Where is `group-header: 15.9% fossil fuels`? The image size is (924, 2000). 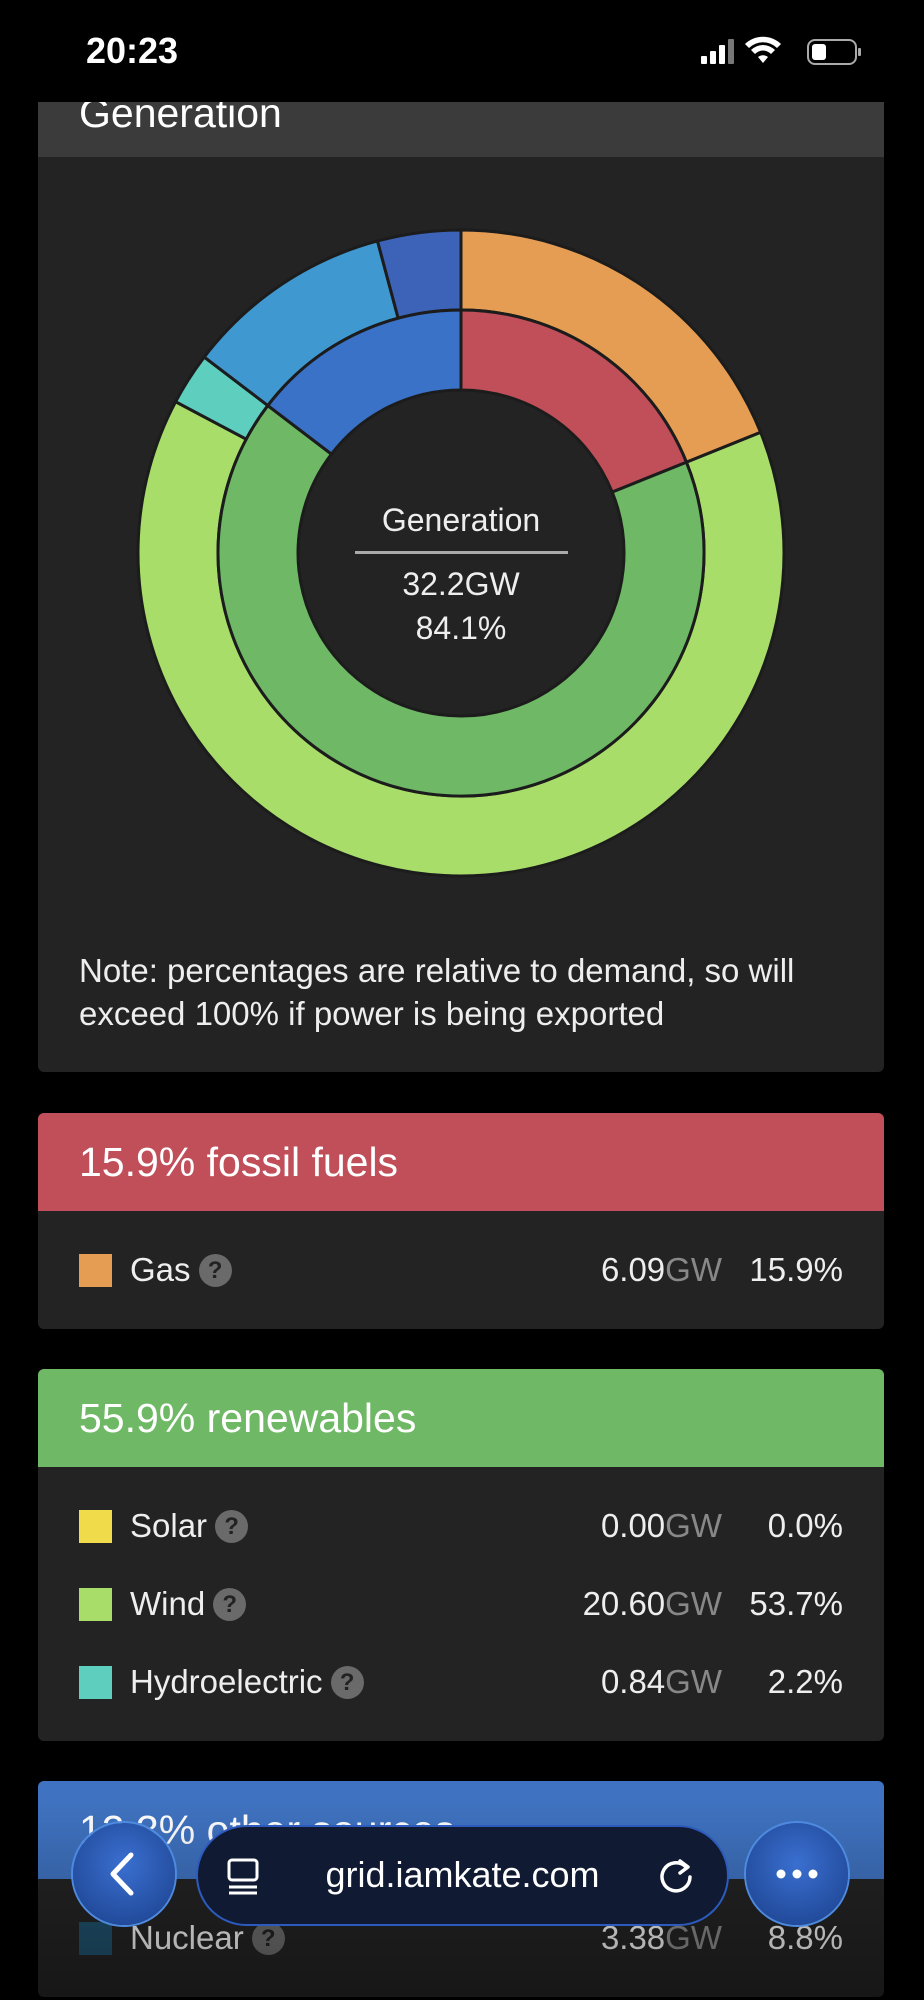
group-header: 15.9% fossil fuels is located at coordinates (461, 1162).